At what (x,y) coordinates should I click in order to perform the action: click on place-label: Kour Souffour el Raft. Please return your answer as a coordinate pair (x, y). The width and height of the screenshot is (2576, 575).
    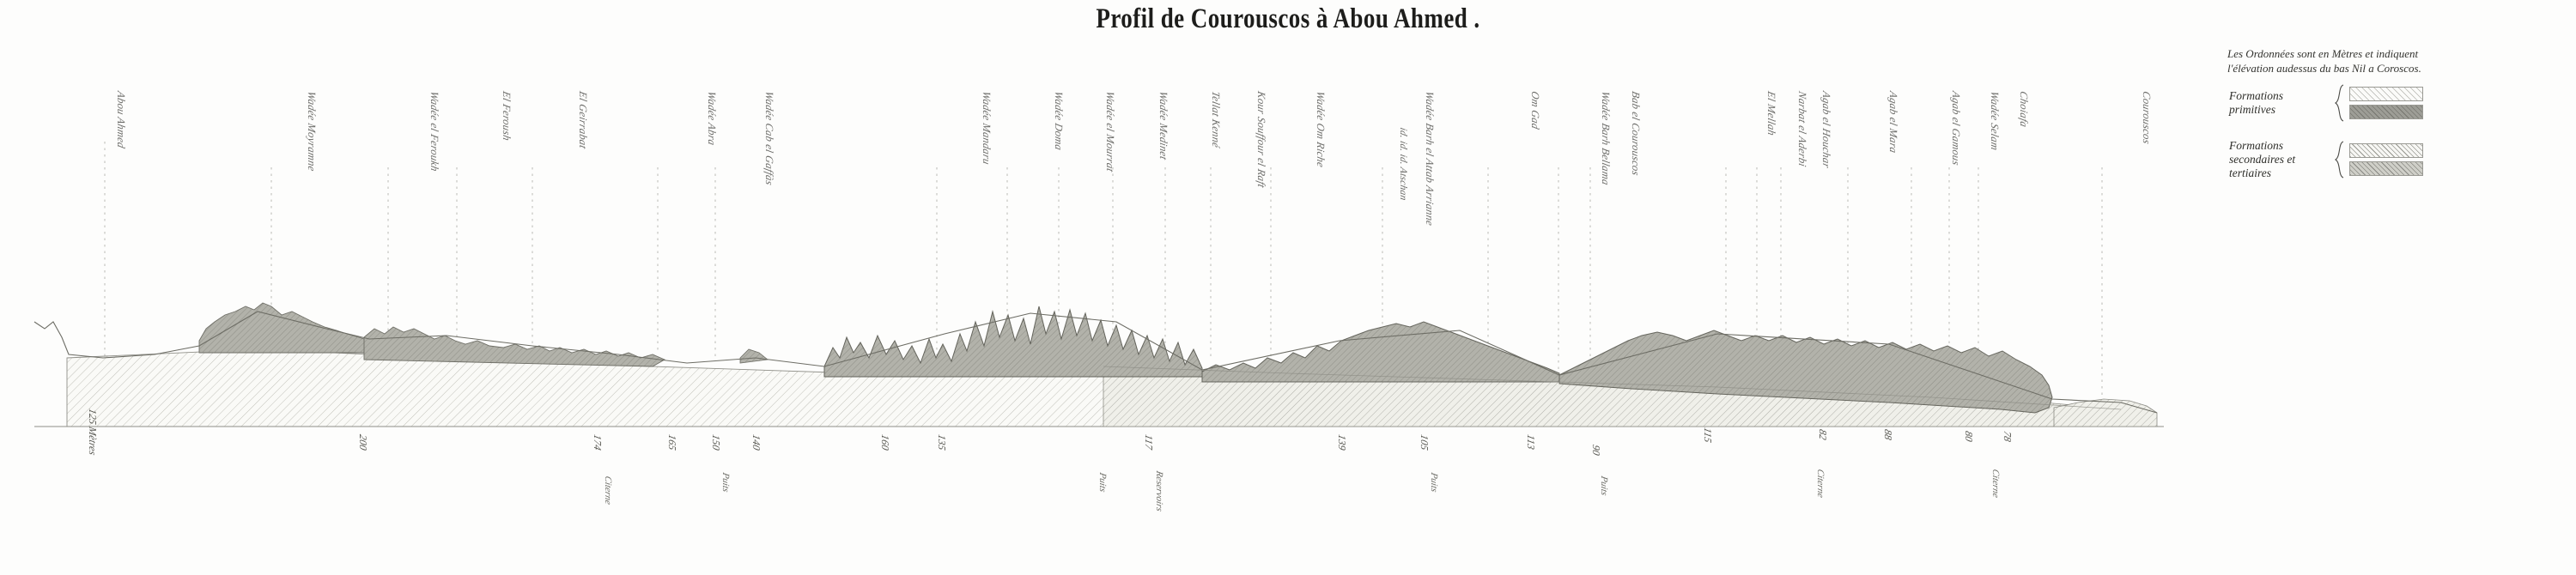
    Looking at the image, I should click on (1261, 140).